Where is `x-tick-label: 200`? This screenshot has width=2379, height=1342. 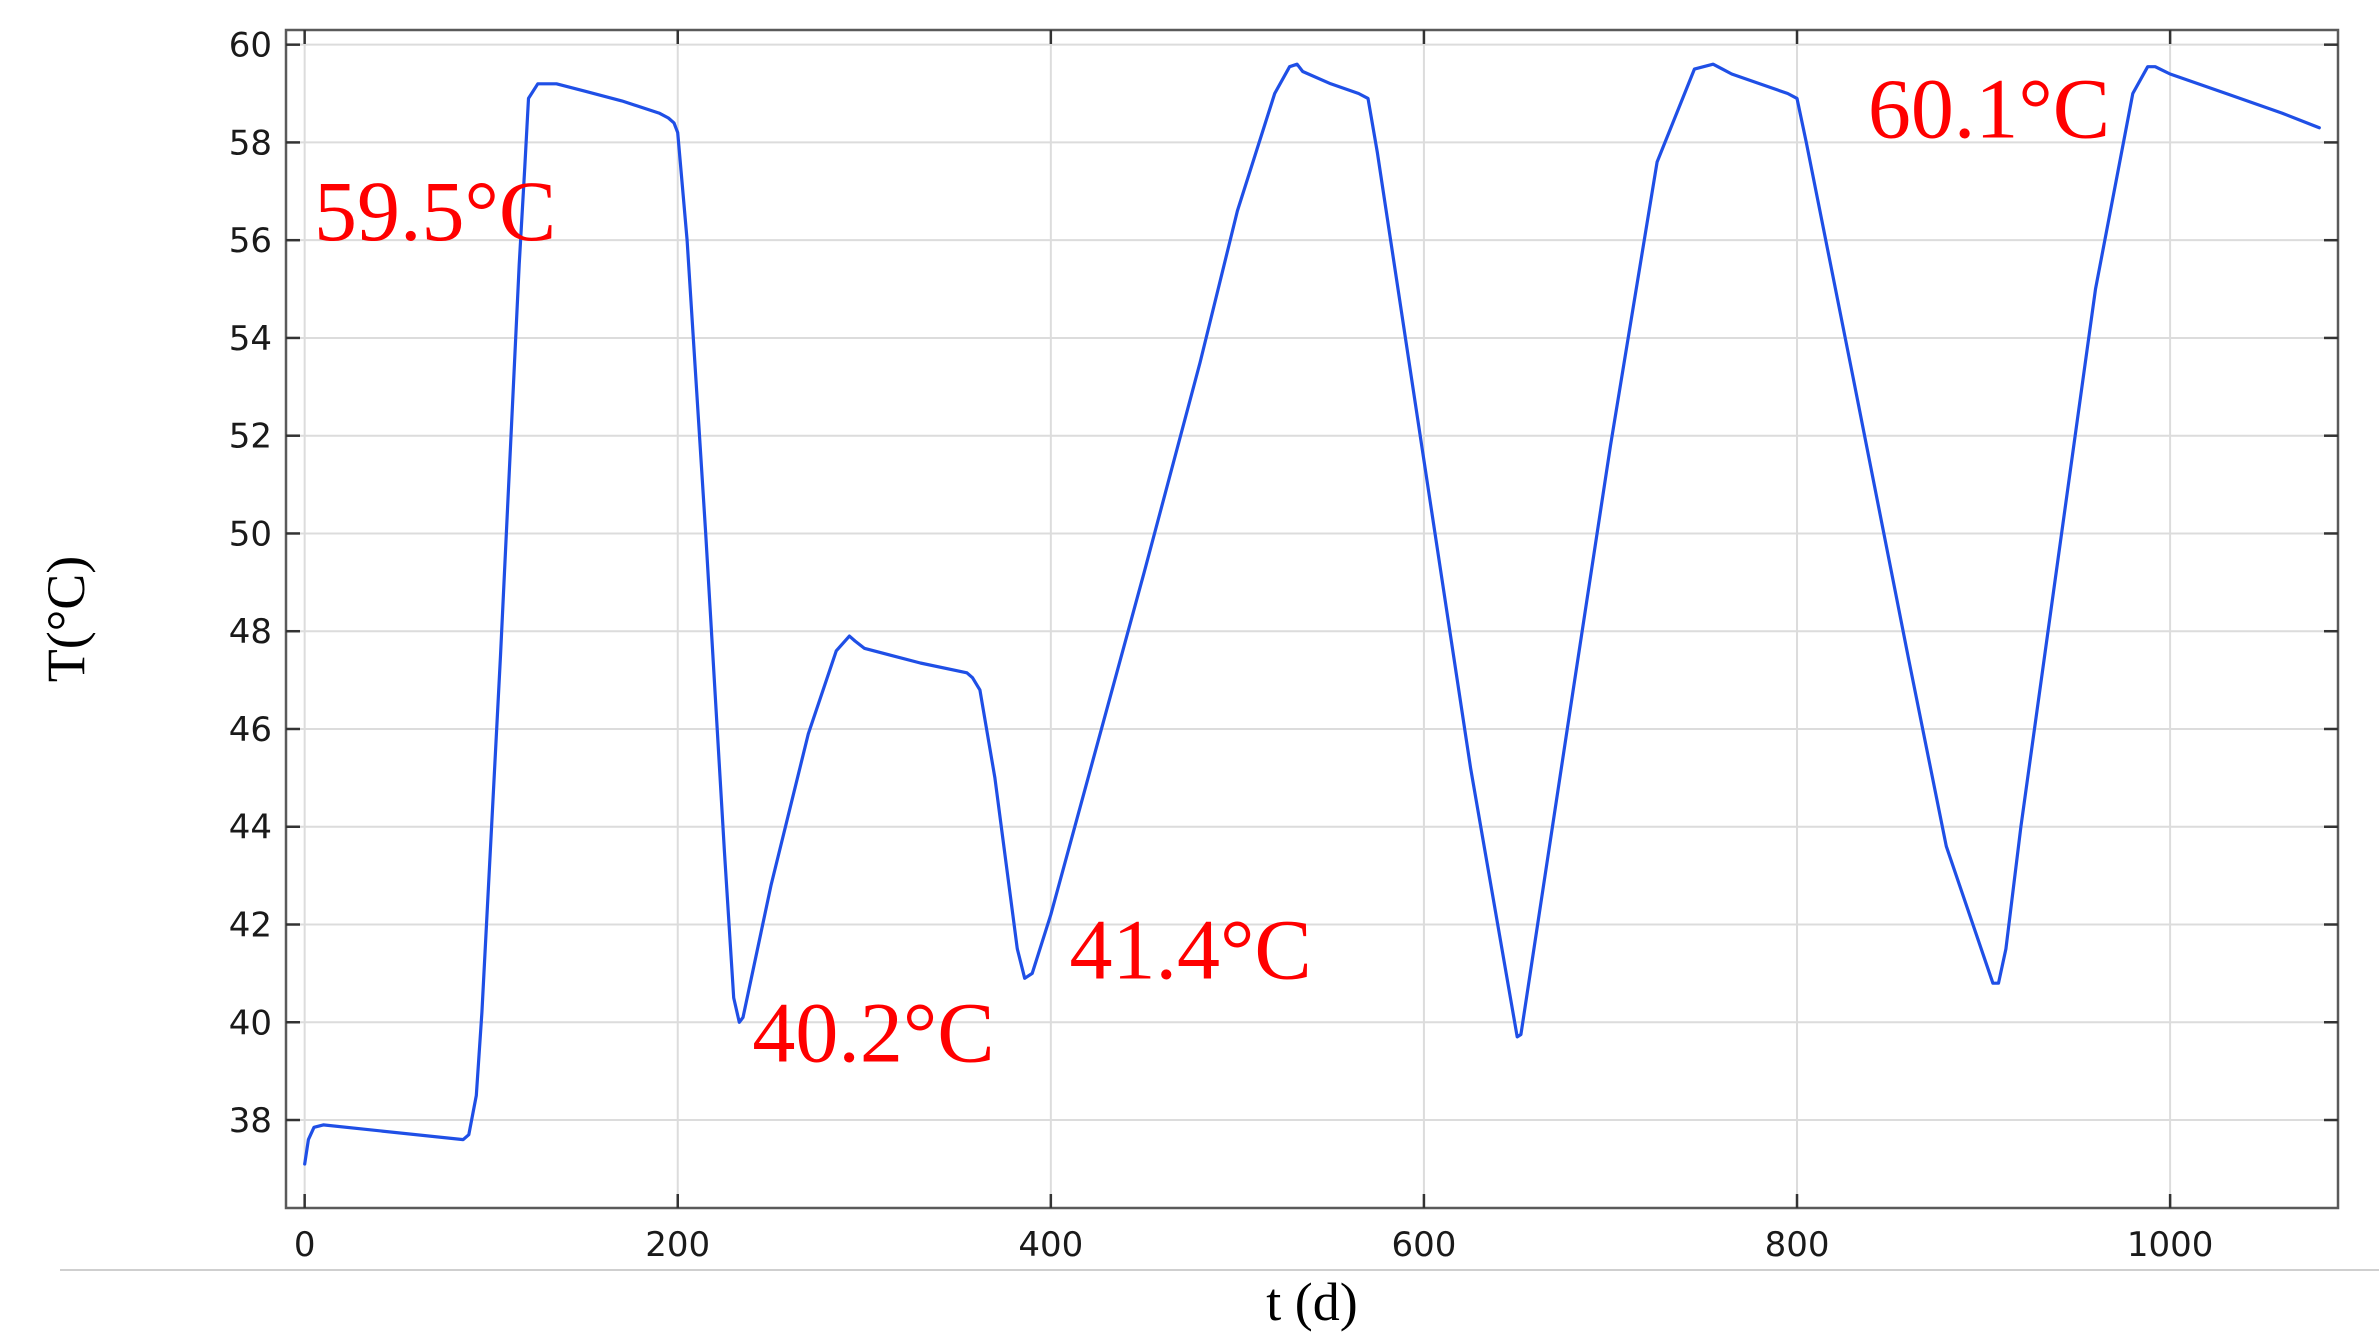 x-tick-label: 200 is located at coordinates (677, 1245).